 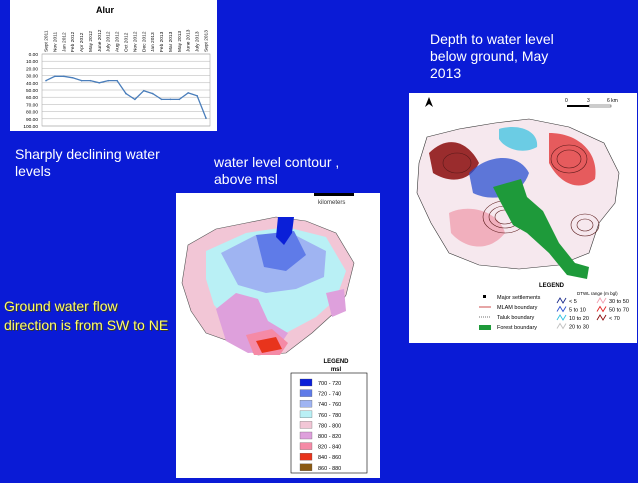 What do you see at coordinates (619, 302) in the screenshot?
I see `dtwl-label: 30 to 50` at bounding box center [619, 302].